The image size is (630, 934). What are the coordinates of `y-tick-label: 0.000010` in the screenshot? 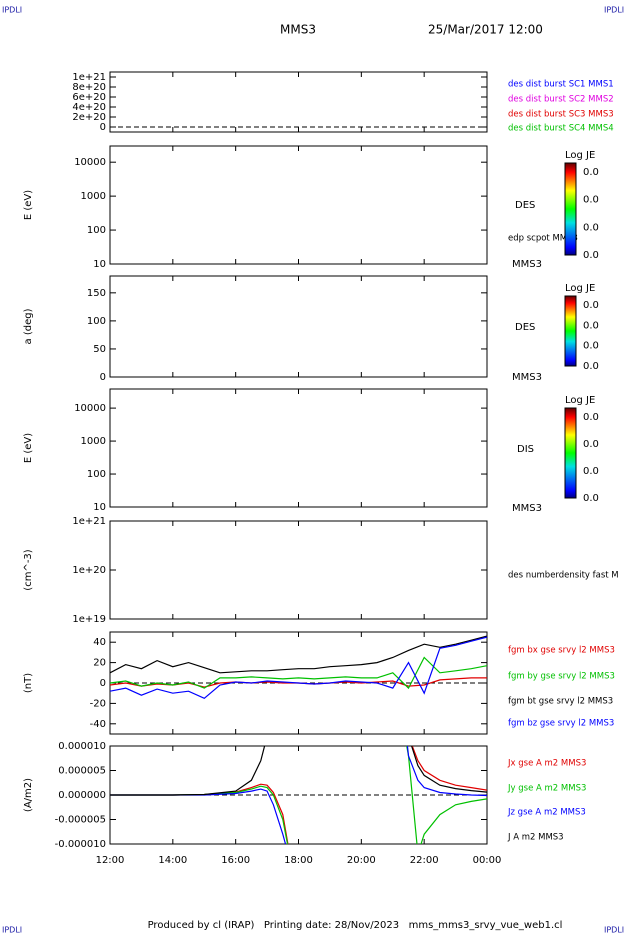 It's located at (82, 746).